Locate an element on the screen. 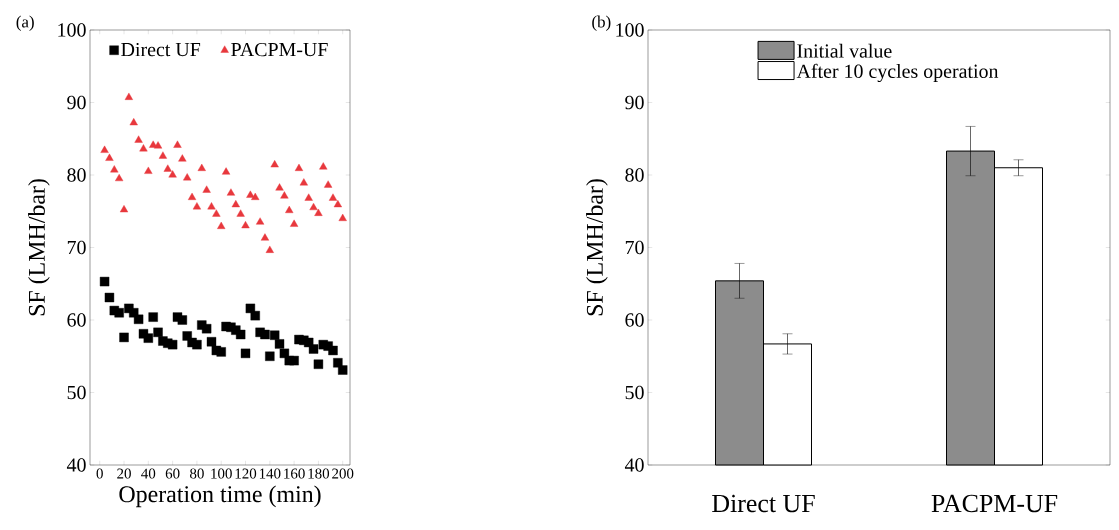  x-tick-label: 180 is located at coordinates (319, 473).